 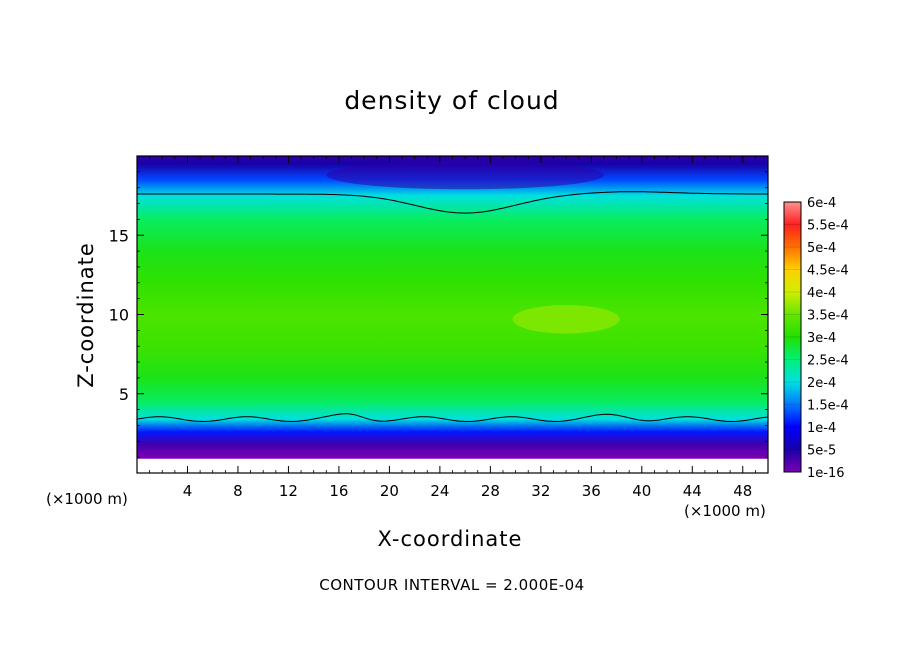 I want to click on colorbar-label: 2.5e-4, so click(x=828, y=361).